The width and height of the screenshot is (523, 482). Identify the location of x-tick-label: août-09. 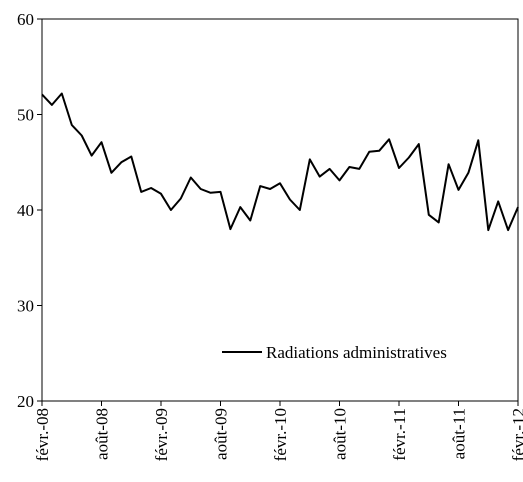
(221, 434).